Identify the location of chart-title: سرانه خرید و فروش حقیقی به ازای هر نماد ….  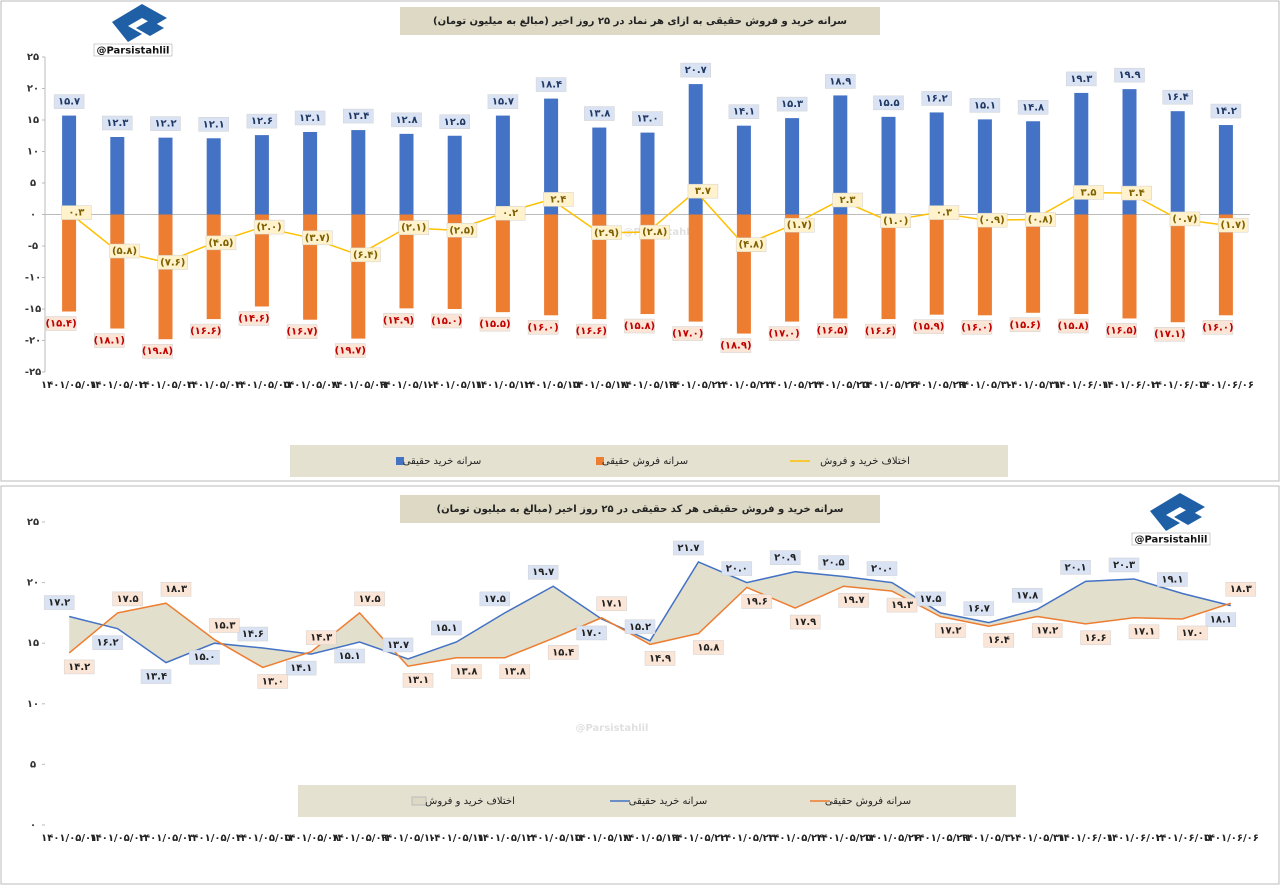
(640, 21).